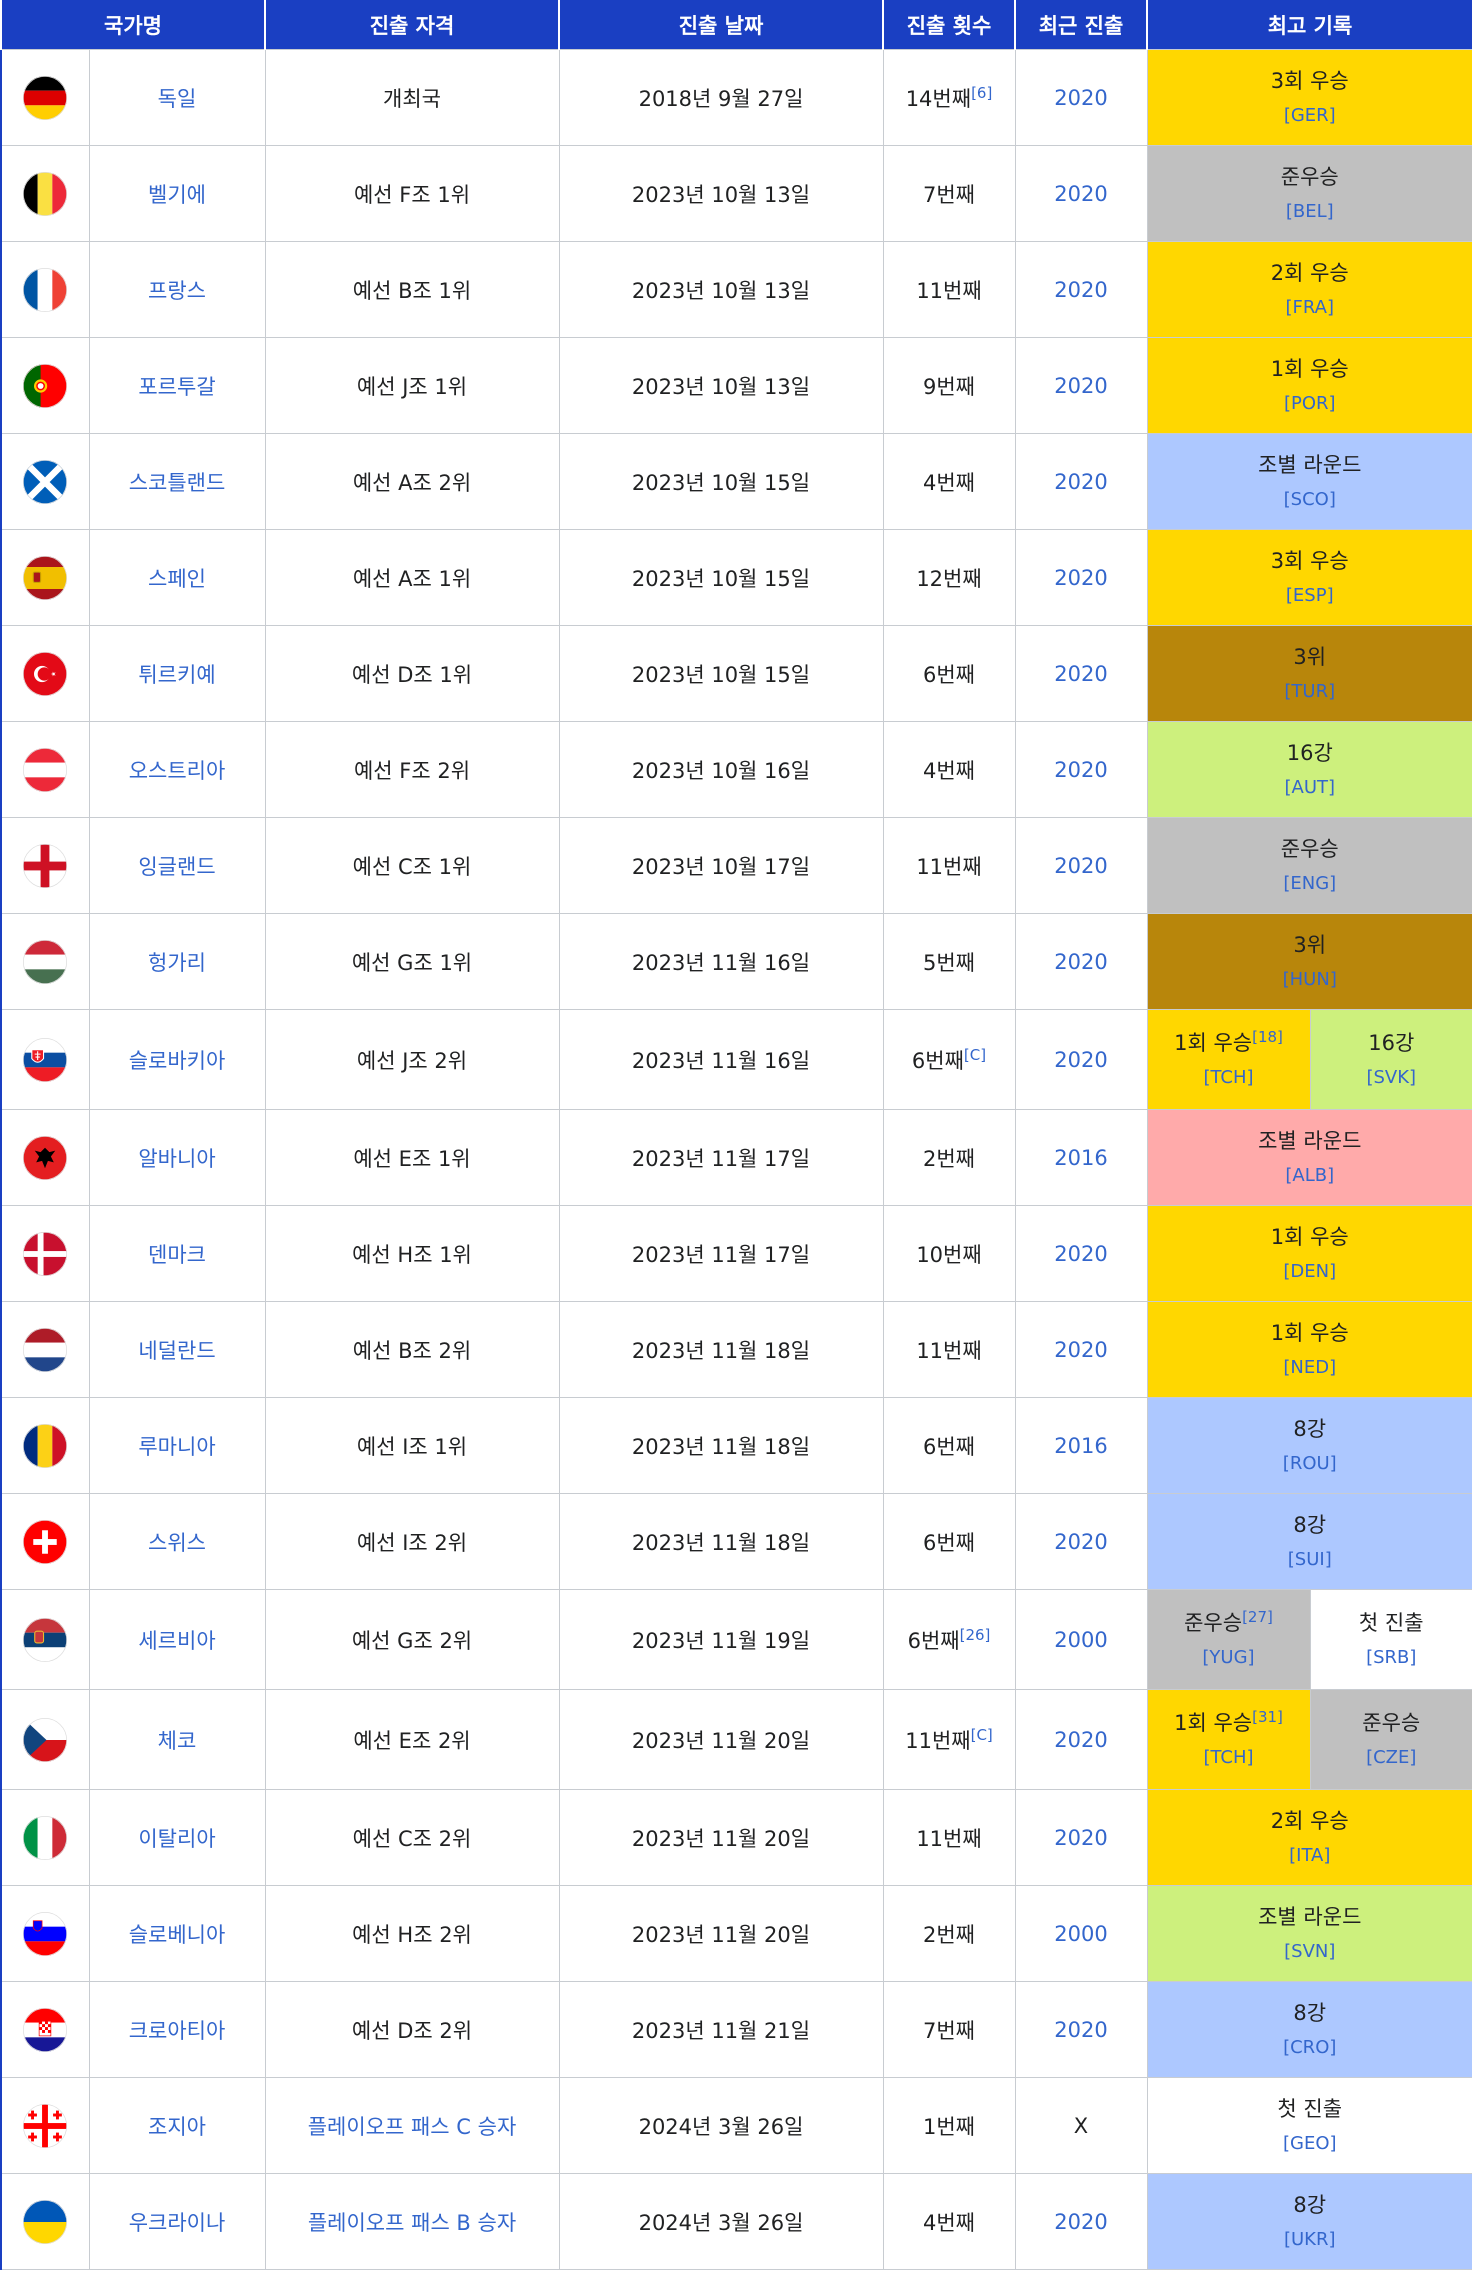  Describe the element at coordinates (949, 865) in the screenshot. I see `appearances-cell: 11번째` at that location.